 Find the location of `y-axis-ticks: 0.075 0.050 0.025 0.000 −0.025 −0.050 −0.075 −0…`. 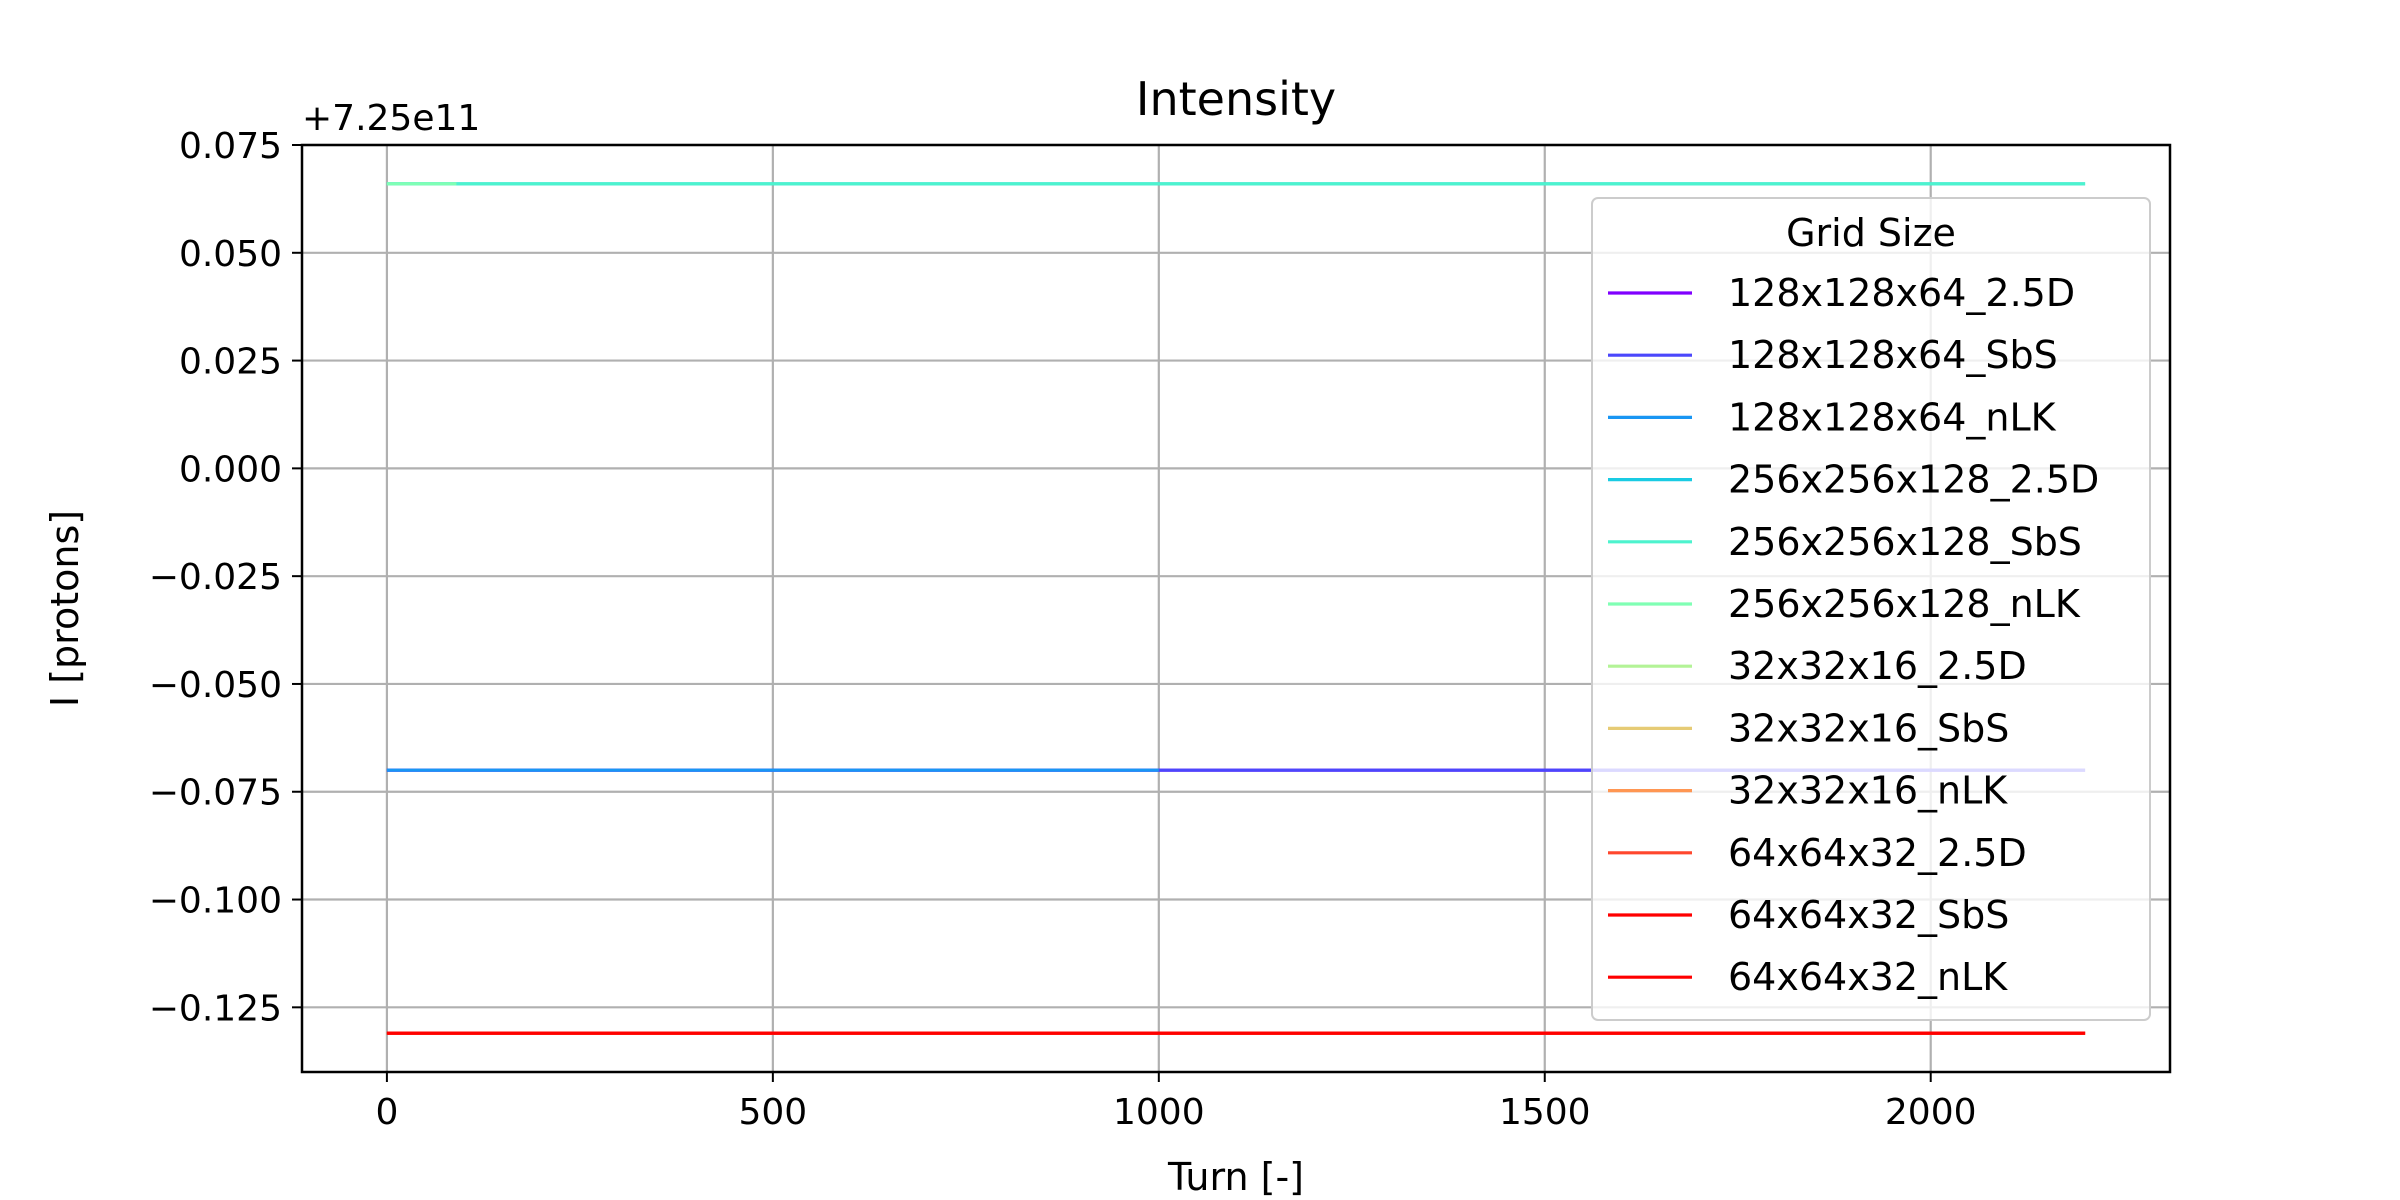

y-axis-ticks: 0.075 0.050 0.025 0.000 −0.025 −0.050 −0.075 −0… is located at coordinates (225, 577).